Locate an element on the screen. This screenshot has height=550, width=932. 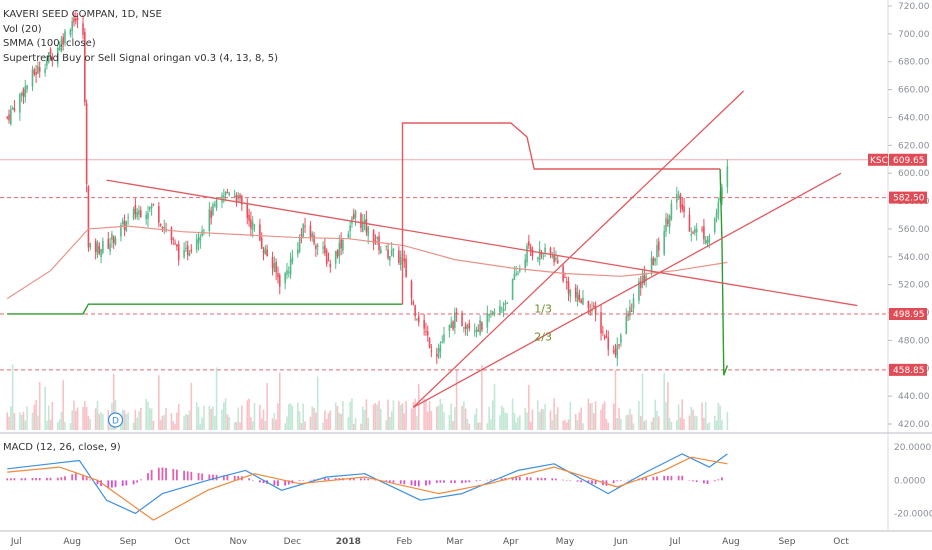
dividend-event-icon is located at coordinates (115, 420).